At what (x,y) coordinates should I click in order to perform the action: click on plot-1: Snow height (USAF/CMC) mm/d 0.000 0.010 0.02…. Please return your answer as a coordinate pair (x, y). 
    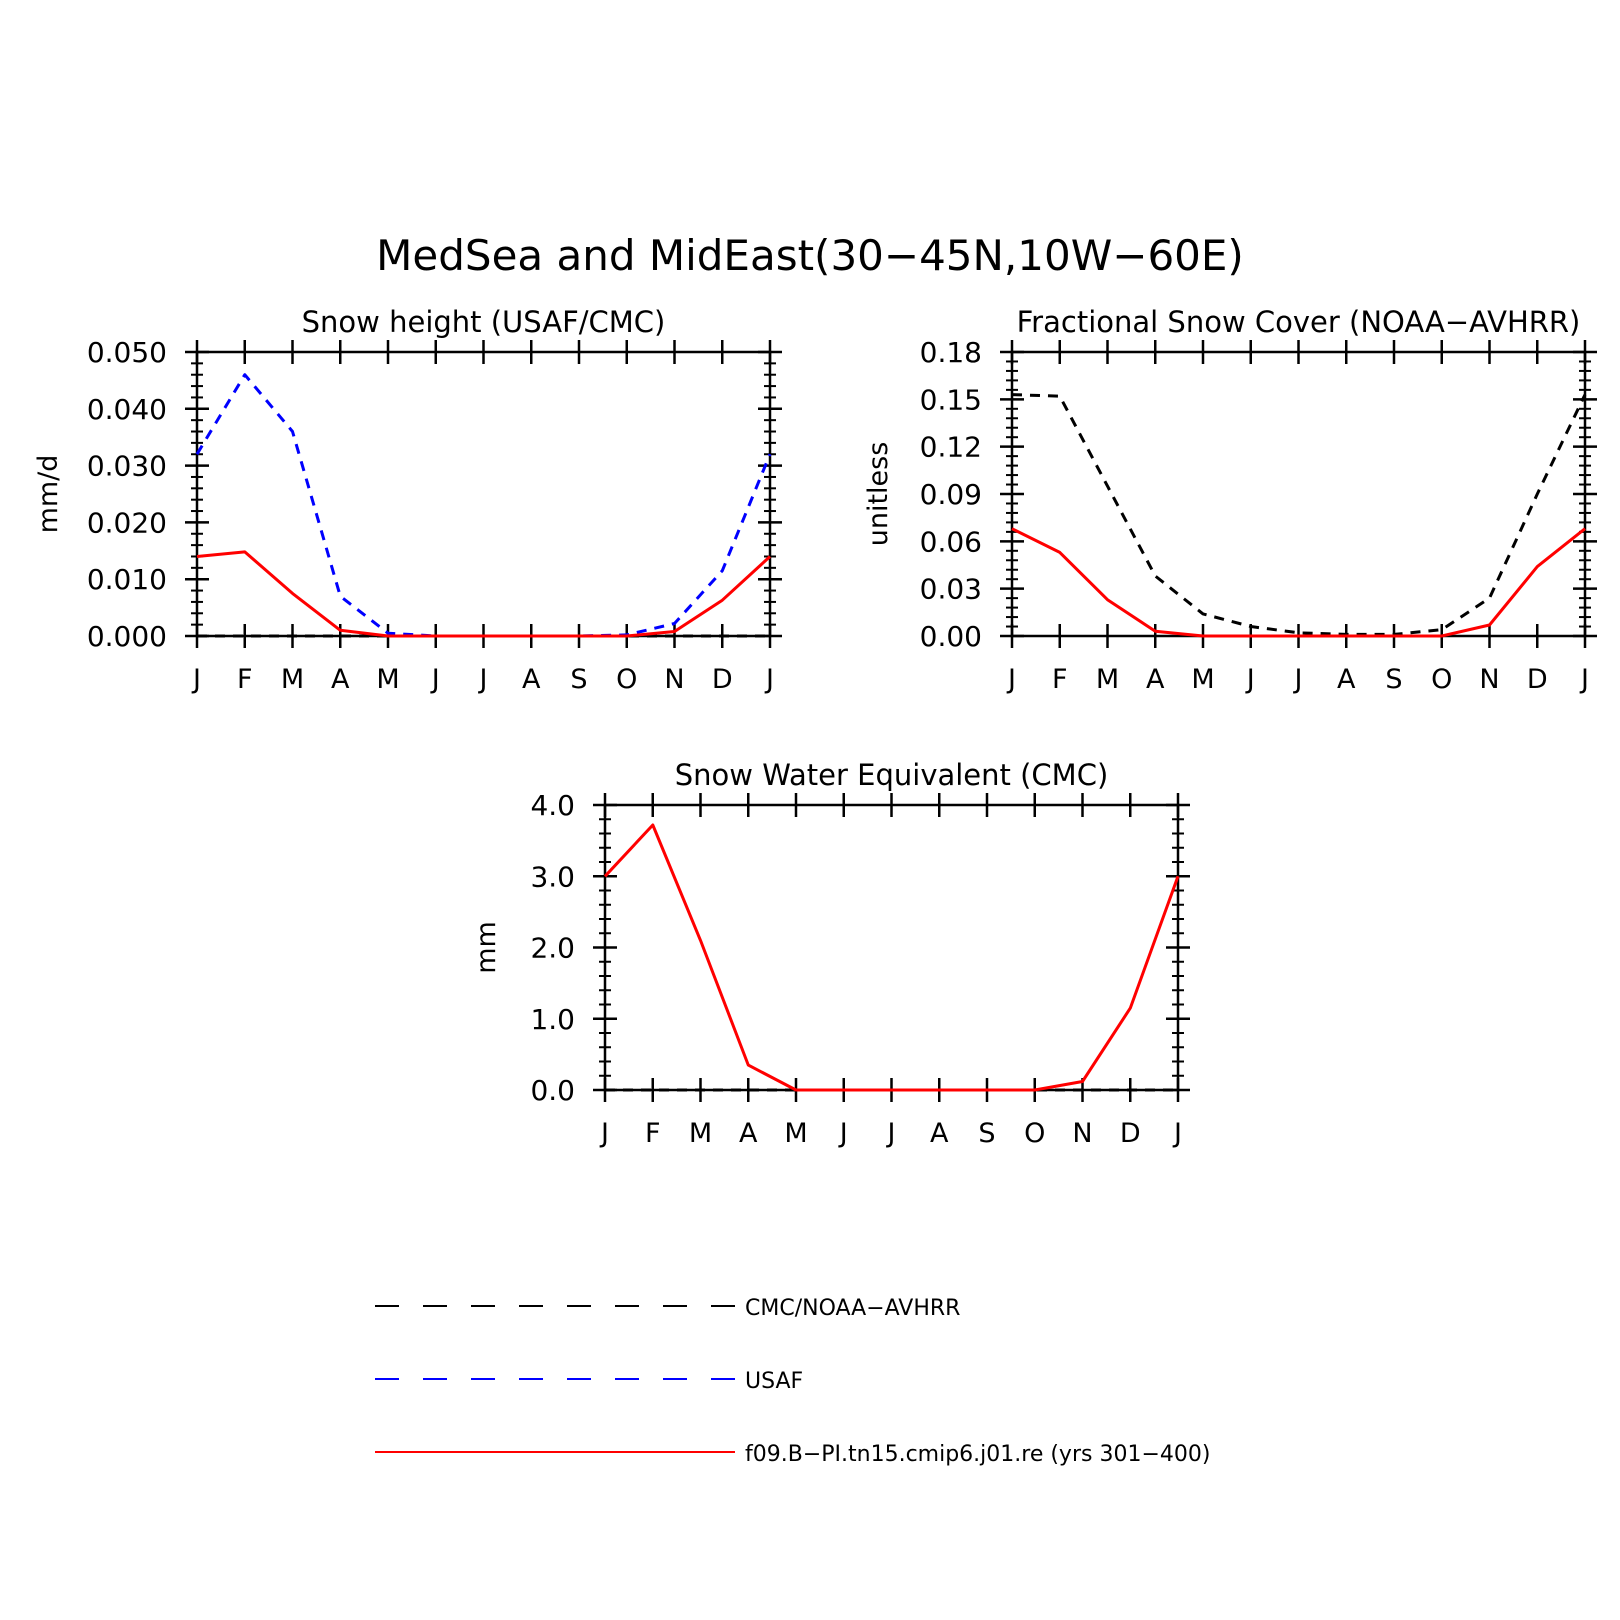
    Looking at the image, I should click on (407, 500).